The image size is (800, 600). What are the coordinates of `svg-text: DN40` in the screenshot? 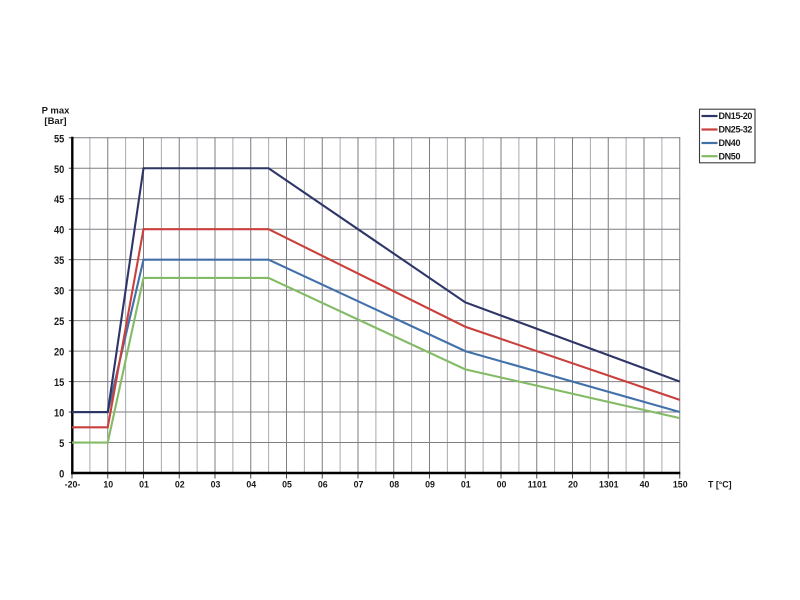 It's located at (730, 143).